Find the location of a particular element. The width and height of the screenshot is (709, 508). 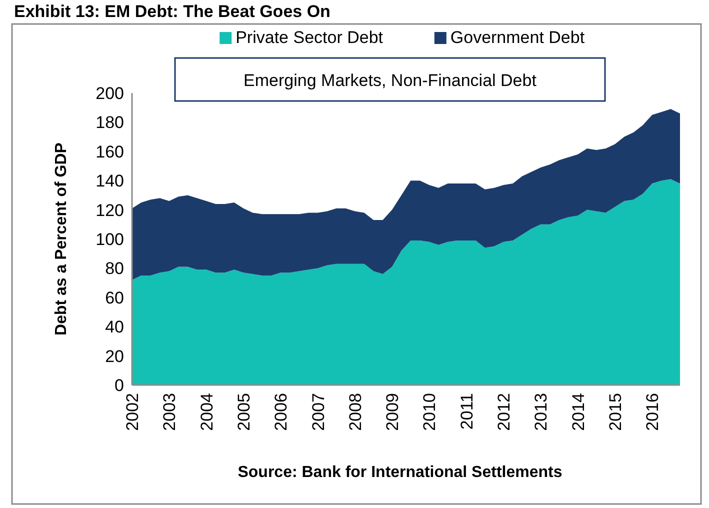

chart-subtitle: Emerging Markets, Non-Financial Debt is located at coordinates (390, 80).